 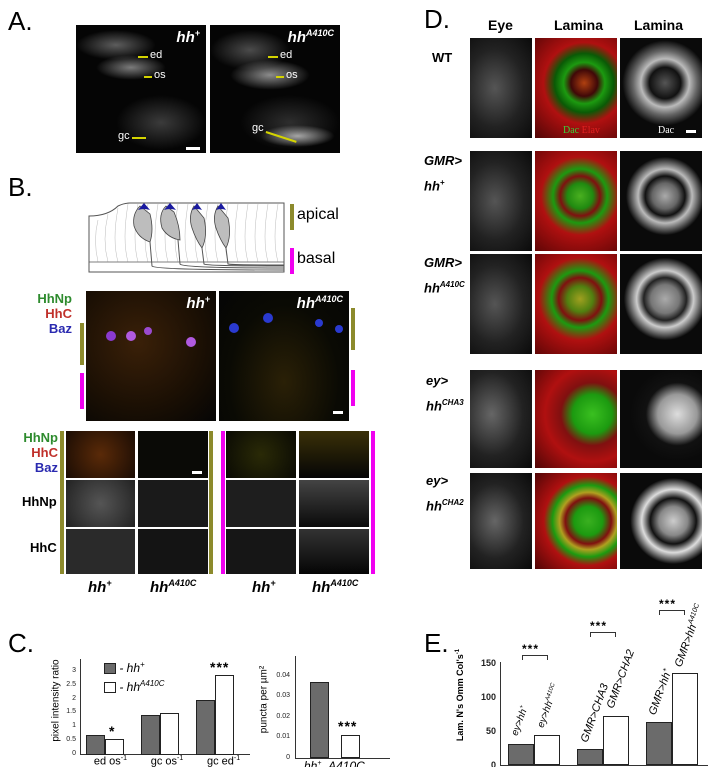 What do you see at coordinates (436, 643) in the screenshot?
I see `panel-e-letter: E.` at bounding box center [436, 643].